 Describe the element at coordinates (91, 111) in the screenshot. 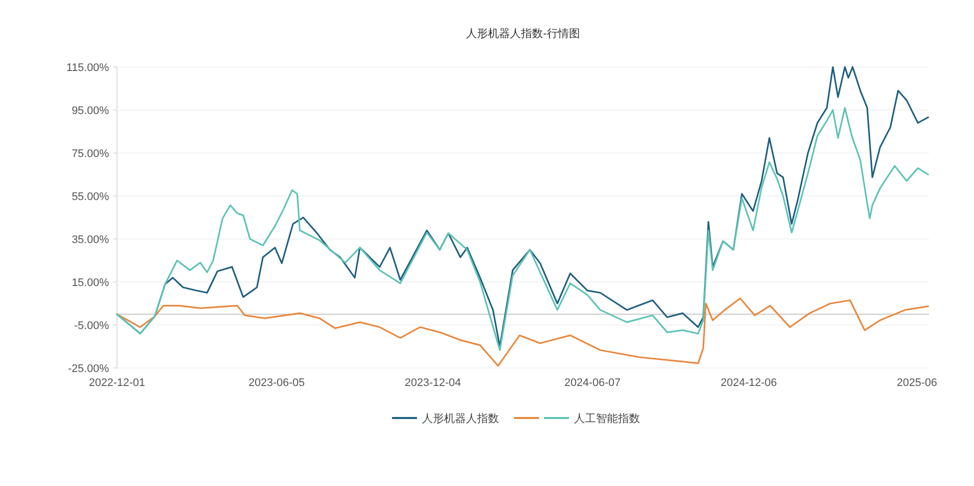

I see `y-tick-label: 95.00%` at that location.